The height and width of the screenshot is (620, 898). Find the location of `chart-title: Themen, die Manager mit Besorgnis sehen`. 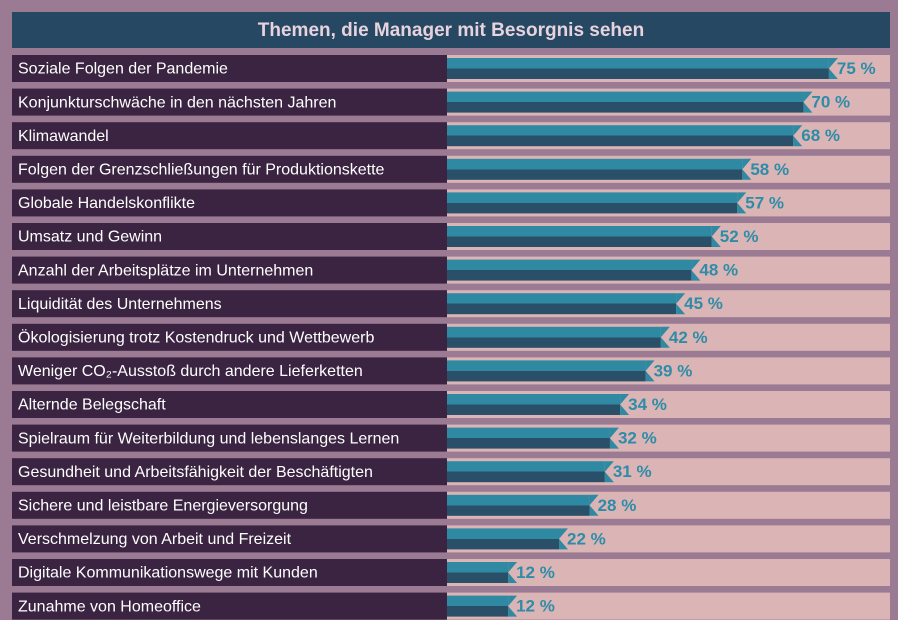

chart-title: Themen, die Manager mit Besorgnis sehen is located at coordinates (451, 30).